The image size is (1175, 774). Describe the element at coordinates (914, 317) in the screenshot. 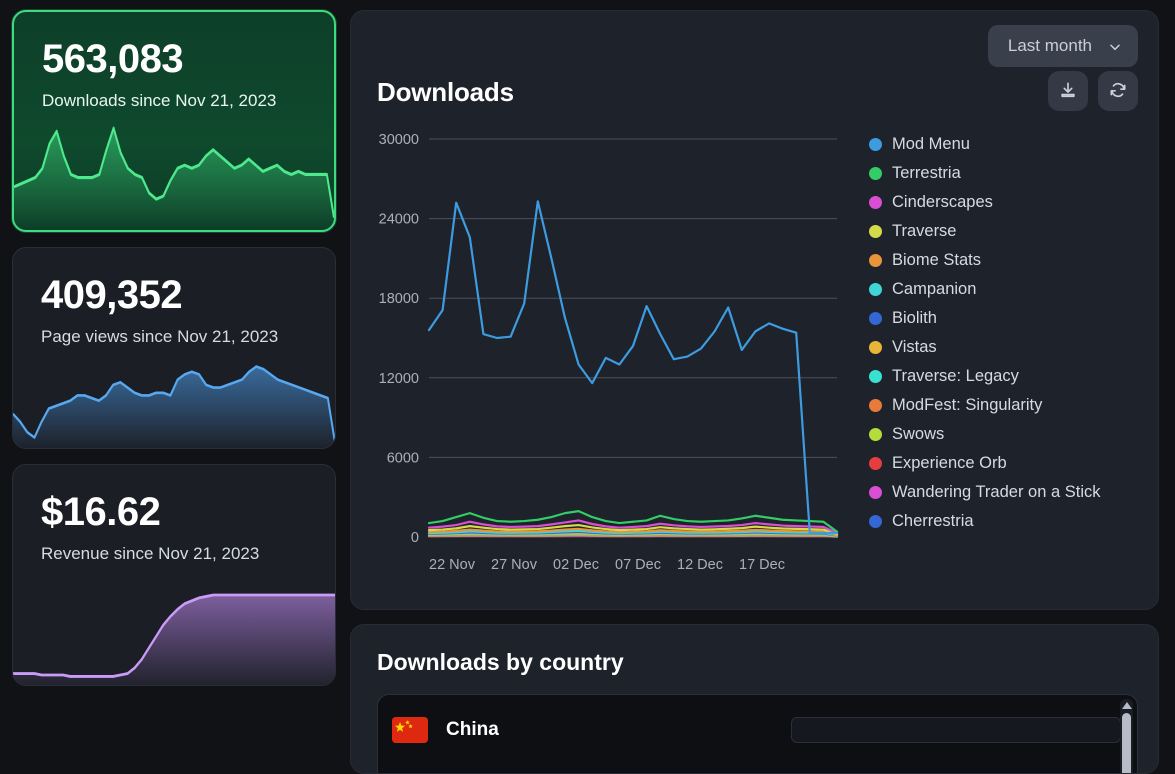

I see `legend-item-label: Biolith` at that location.